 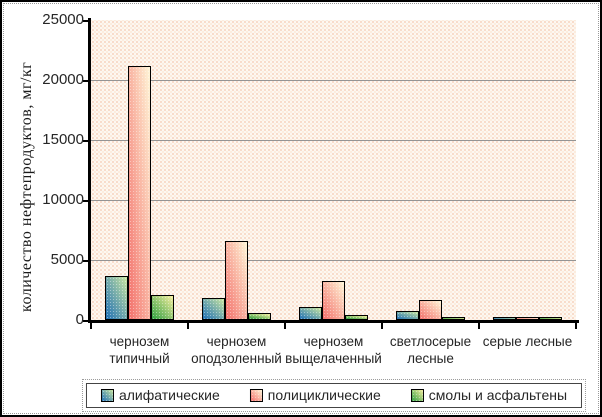 I want to click on category-label: светлосерые лесные, so click(x=430, y=350).